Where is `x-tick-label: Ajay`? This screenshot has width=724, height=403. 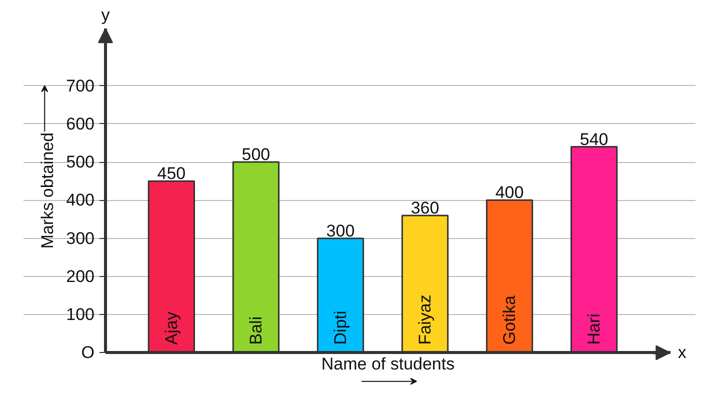 x-tick-label: Ajay is located at coordinates (171, 328).